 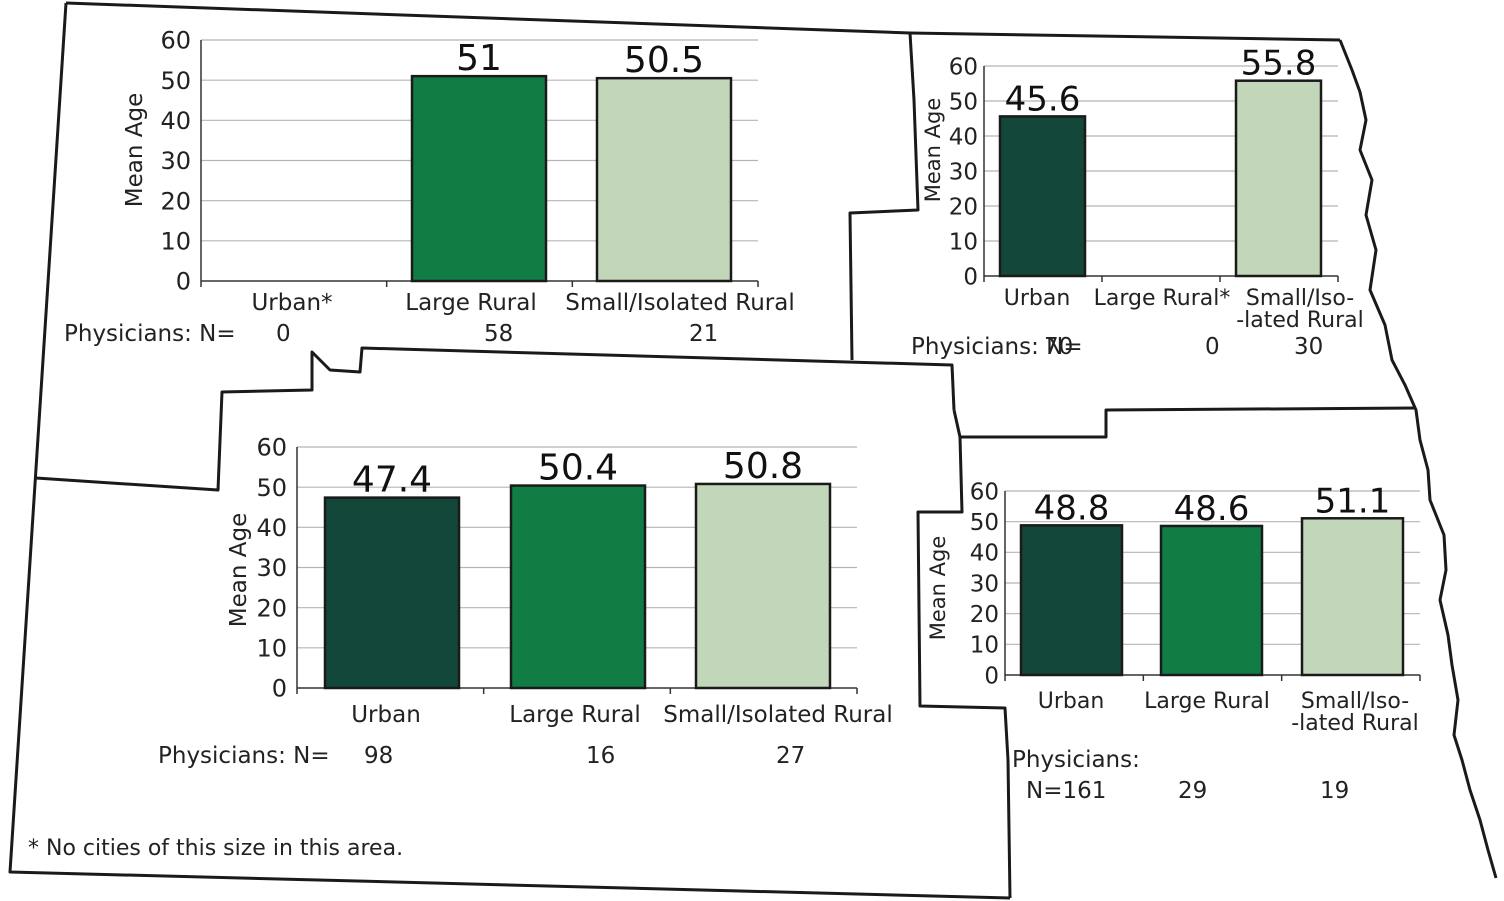 I want to click on physicians-n-urban: 70, so click(x=1059, y=347).